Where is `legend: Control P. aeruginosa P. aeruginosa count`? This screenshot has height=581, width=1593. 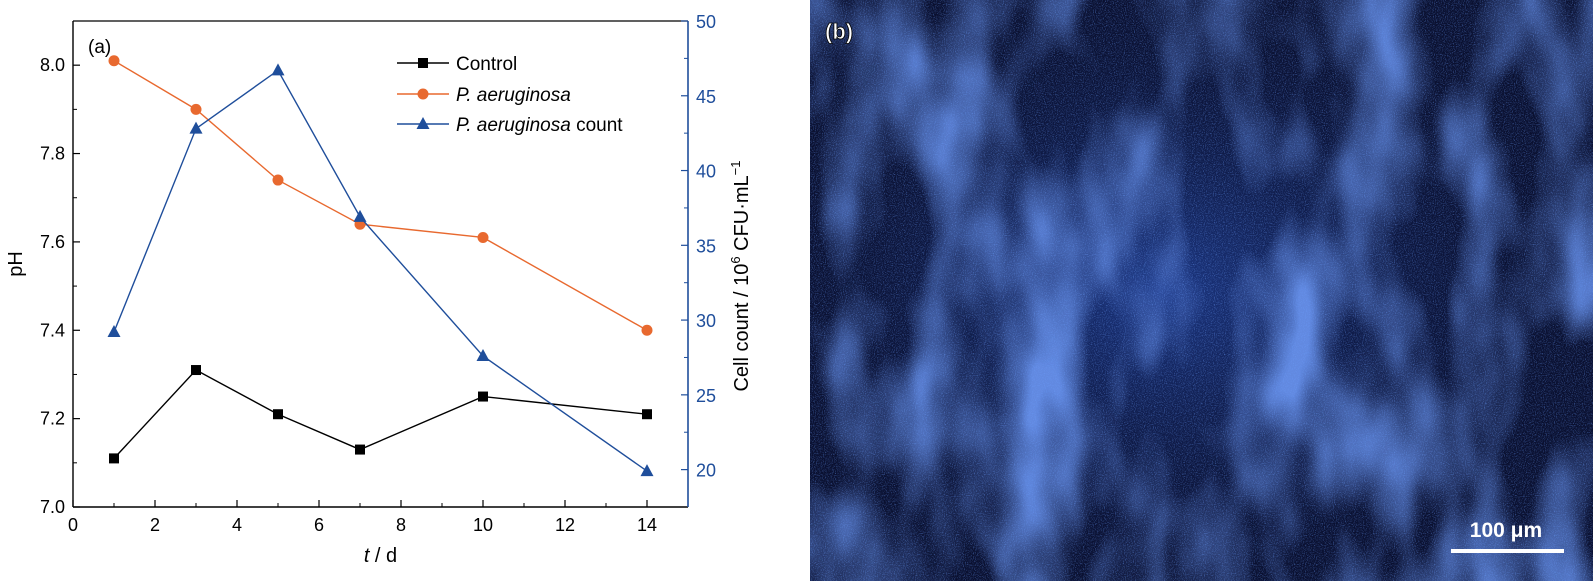
legend: Control P. aeruginosa P. aeruginosa count is located at coordinates (510, 95).